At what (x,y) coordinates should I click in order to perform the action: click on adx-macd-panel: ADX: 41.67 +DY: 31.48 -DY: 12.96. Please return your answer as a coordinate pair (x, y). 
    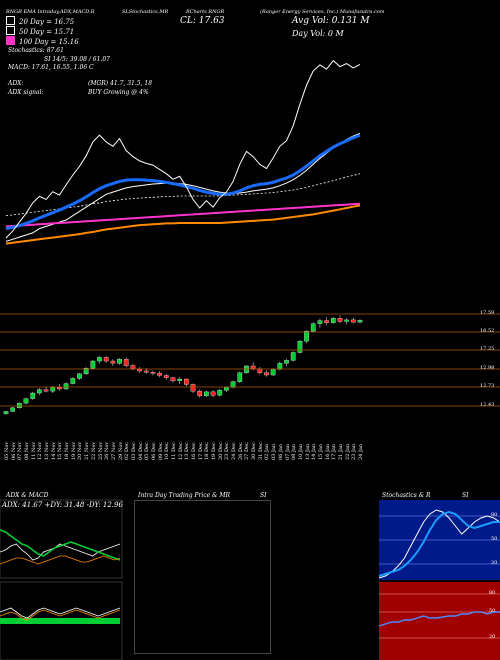
    Looking at the image, I should click on (61, 579).